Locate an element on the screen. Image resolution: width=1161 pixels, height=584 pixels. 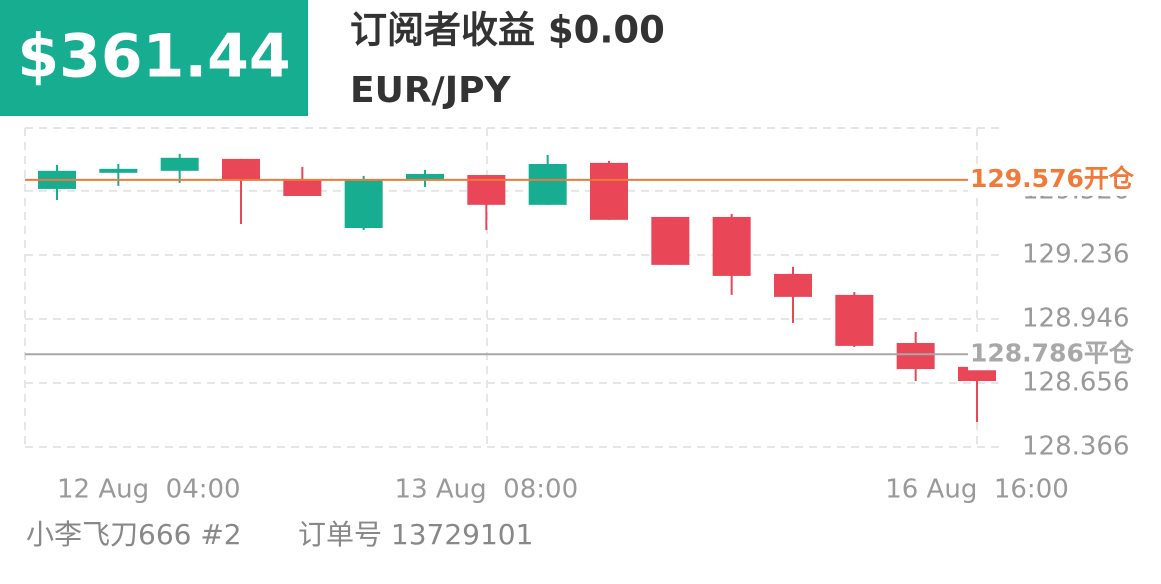
y-tick-label: 129.236 is located at coordinates (1076, 254).